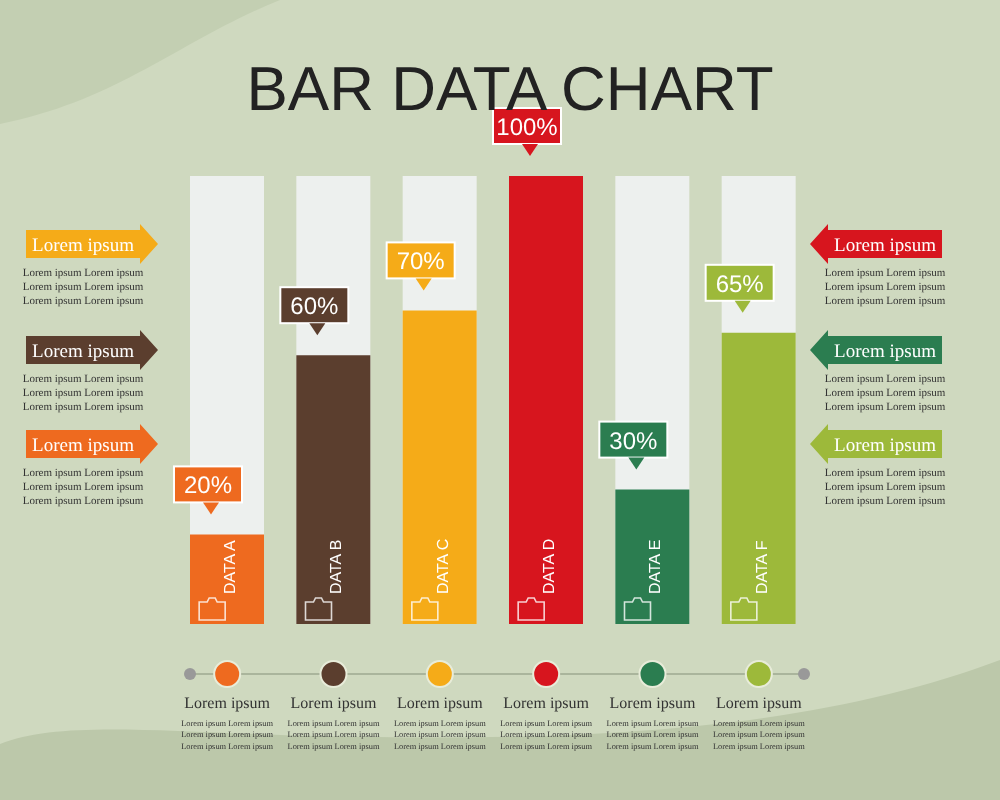 The width and height of the screenshot is (1000, 800). I want to click on data-label: 70%, so click(421, 261).